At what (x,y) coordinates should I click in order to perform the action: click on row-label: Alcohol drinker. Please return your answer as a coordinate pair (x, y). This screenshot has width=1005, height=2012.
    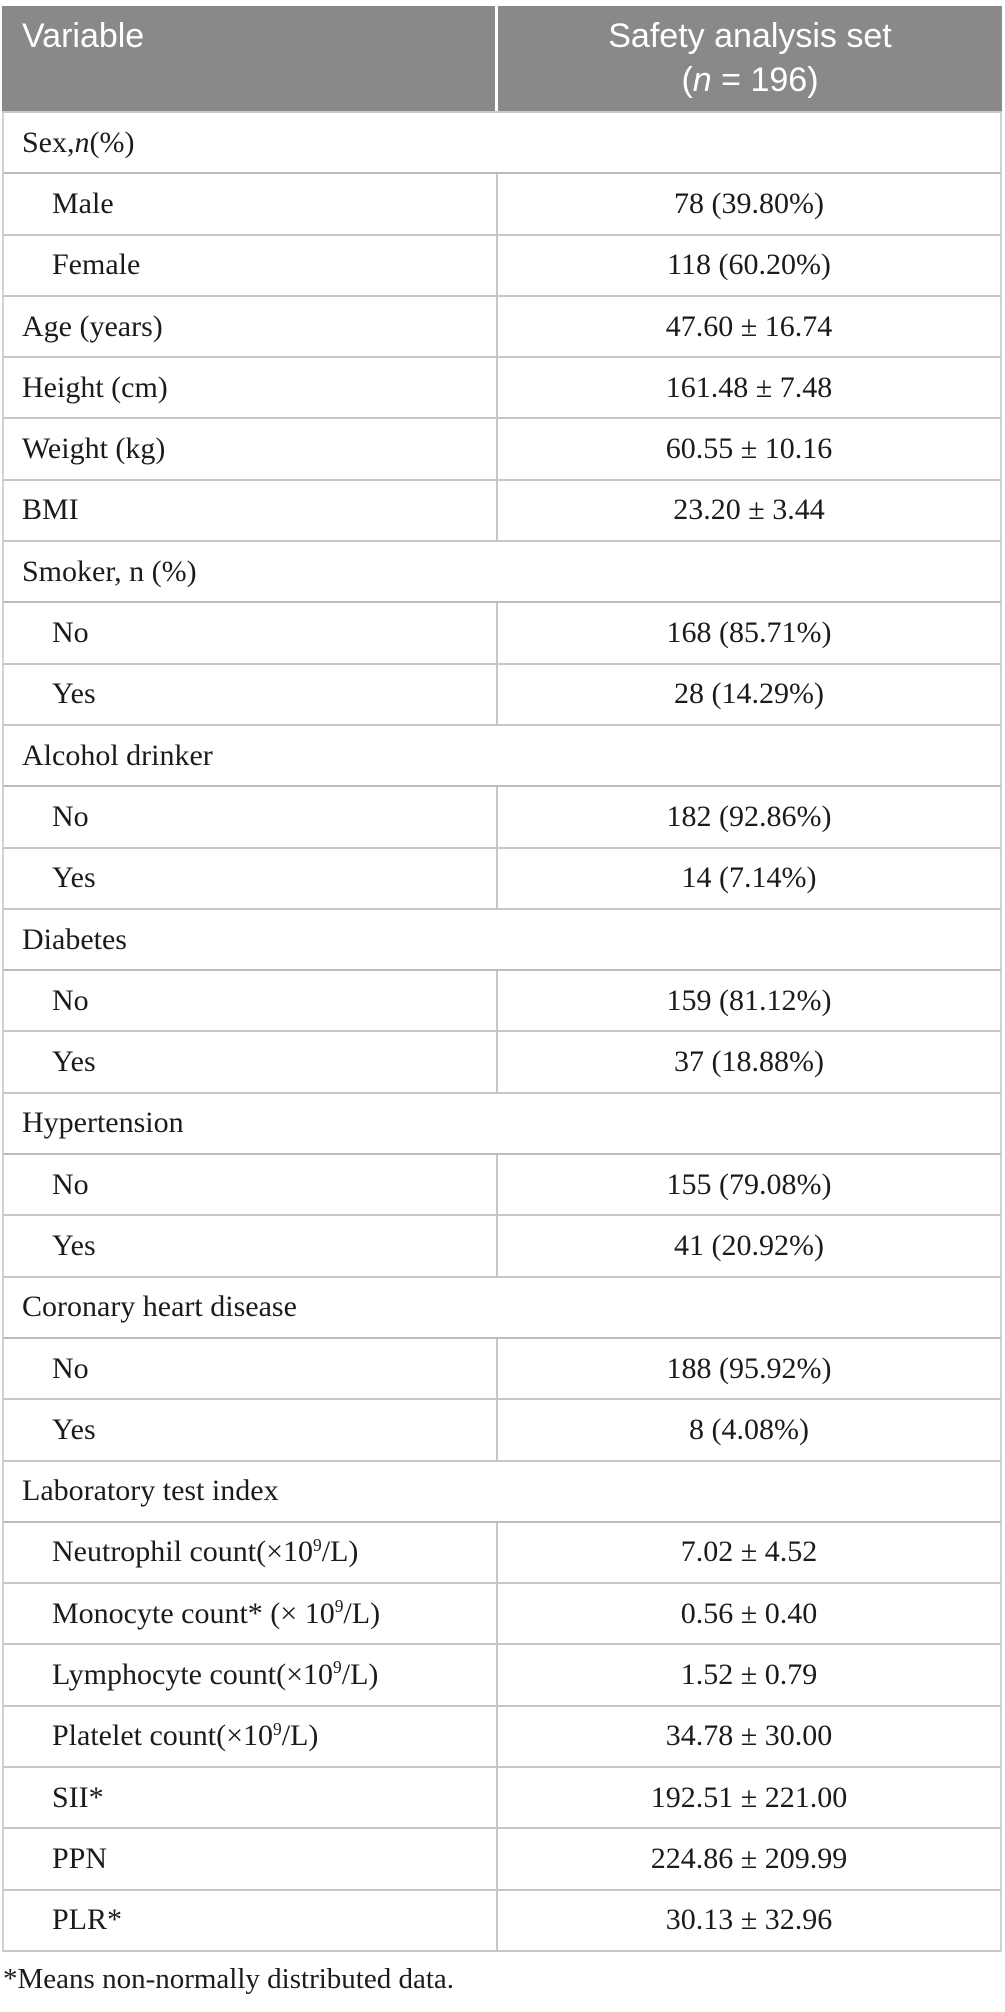
    Looking at the image, I should click on (117, 755).